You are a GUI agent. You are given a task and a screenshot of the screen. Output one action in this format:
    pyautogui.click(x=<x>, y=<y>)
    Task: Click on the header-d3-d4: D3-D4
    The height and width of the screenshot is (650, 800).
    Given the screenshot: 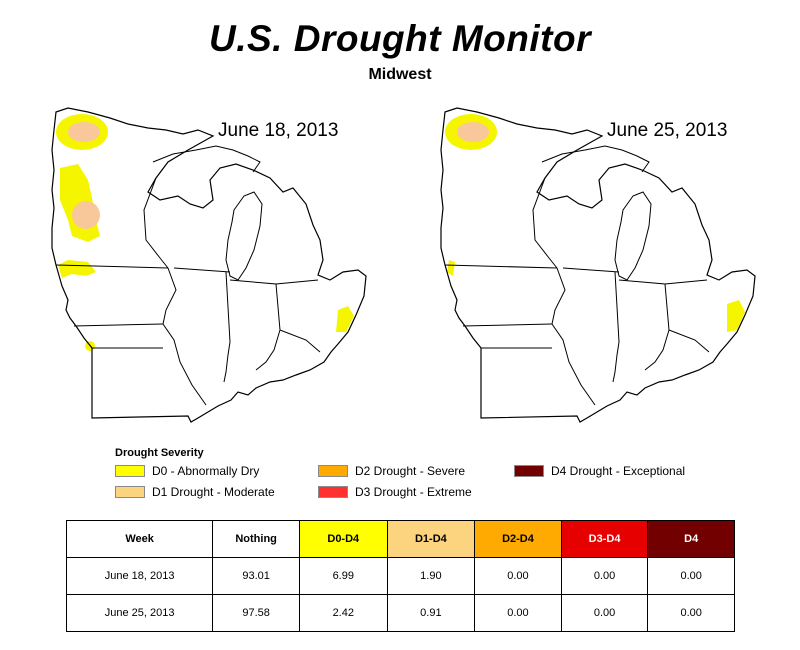 What is the action you would take?
    pyautogui.click(x=604, y=539)
    